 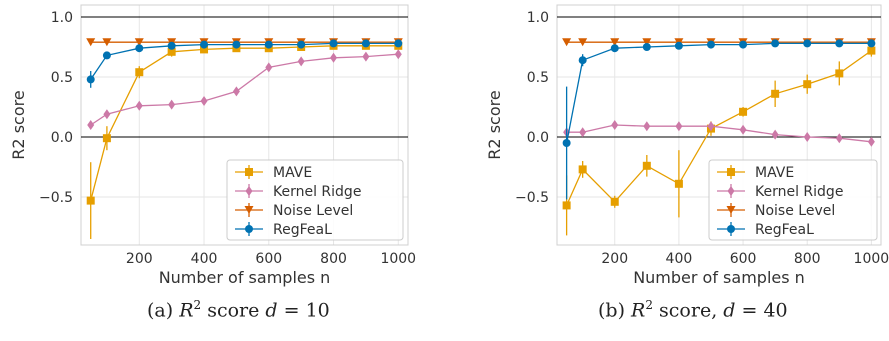 What do you see at coordinates (244, 63) in the screenshot?
I see `series-regfeal` at bounding box center [244, 63].